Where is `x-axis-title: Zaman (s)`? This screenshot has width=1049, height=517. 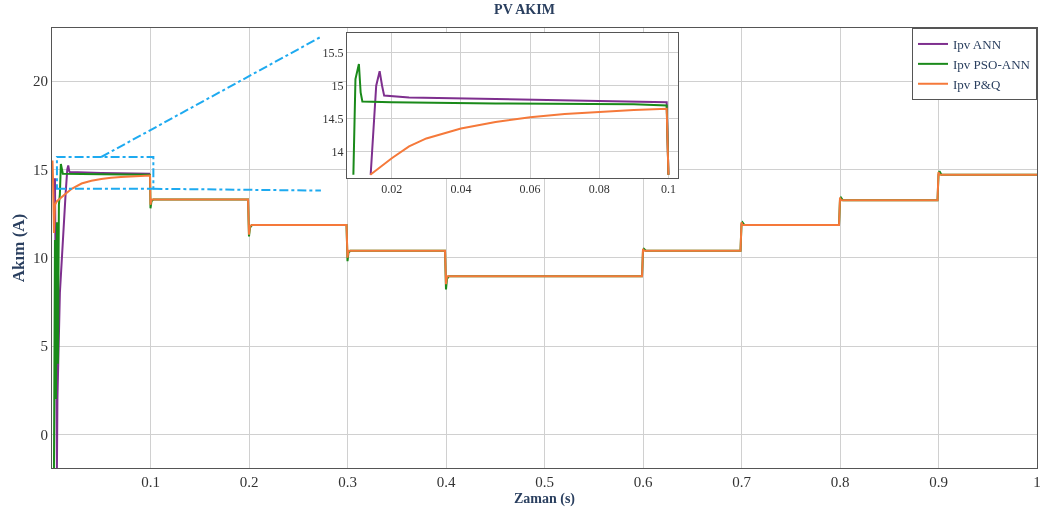 x-axis-title: Zaman (s) is located at coordinates (544, 499).